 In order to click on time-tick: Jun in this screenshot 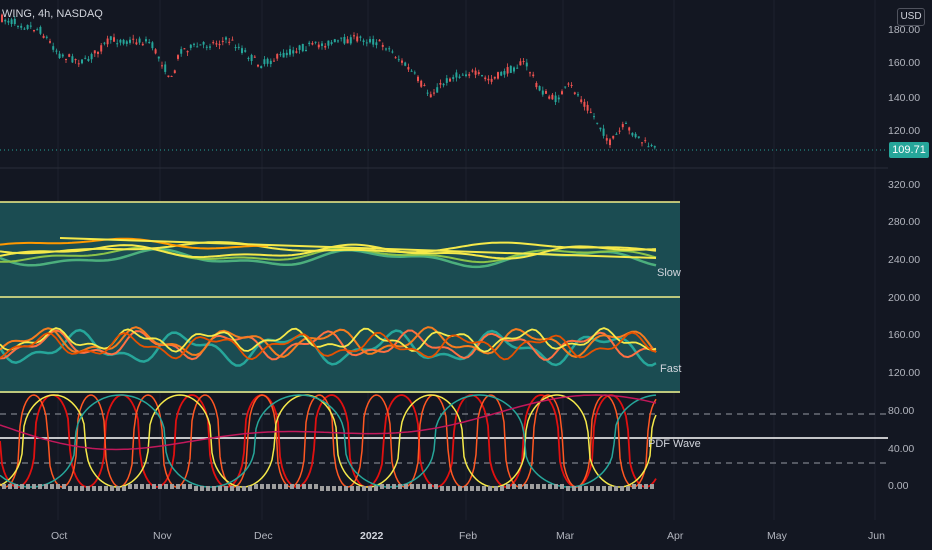, I will do `click(876, 536)`.